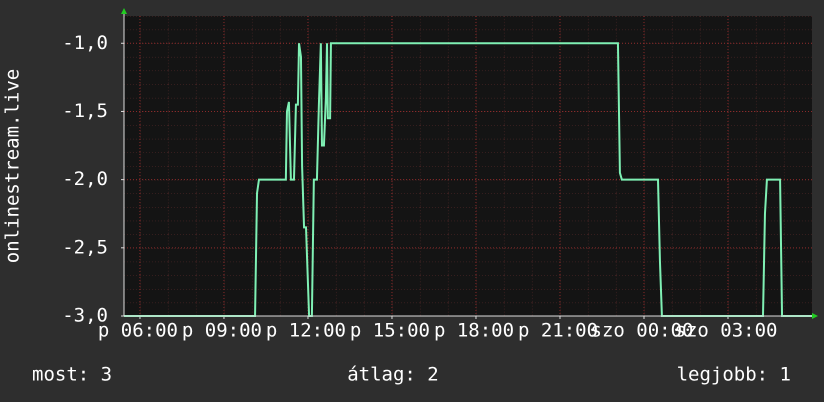  I want to click on x-tick-label: p 06:00, so click(138, 331).